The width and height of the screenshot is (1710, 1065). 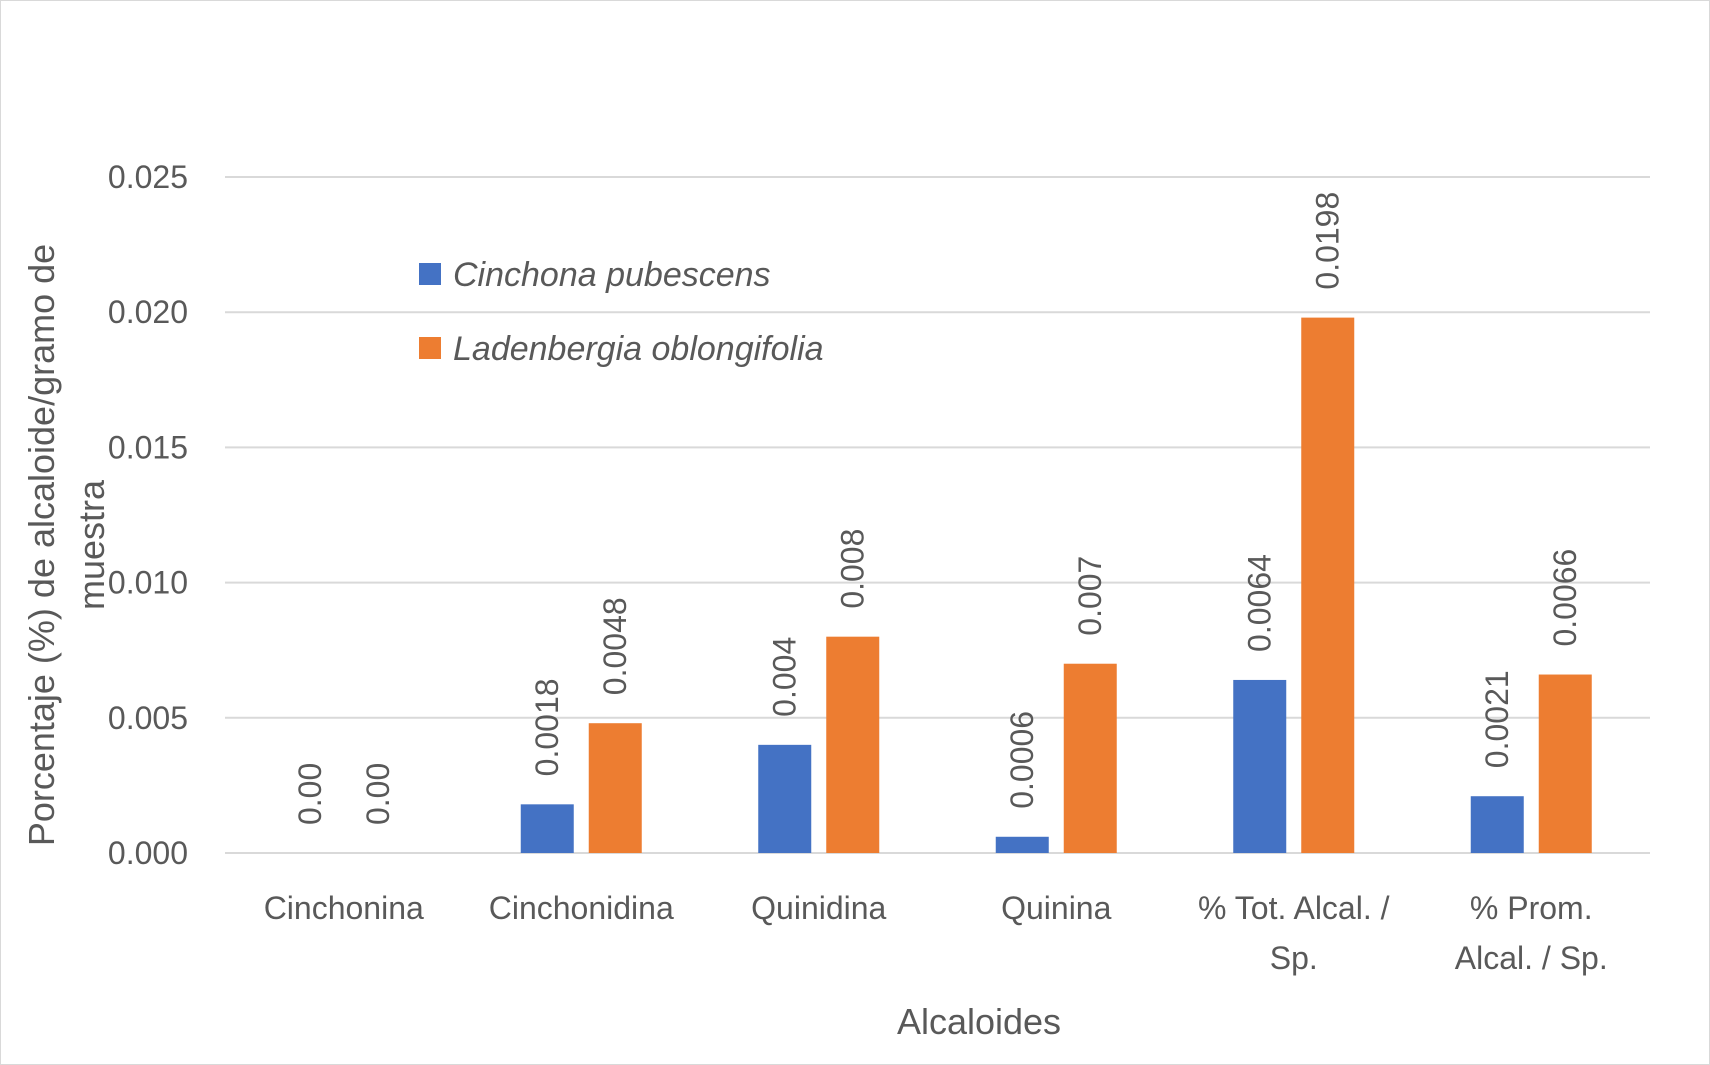 I want to click on y-tick-label: 0.005, so click(x=148, y=718).